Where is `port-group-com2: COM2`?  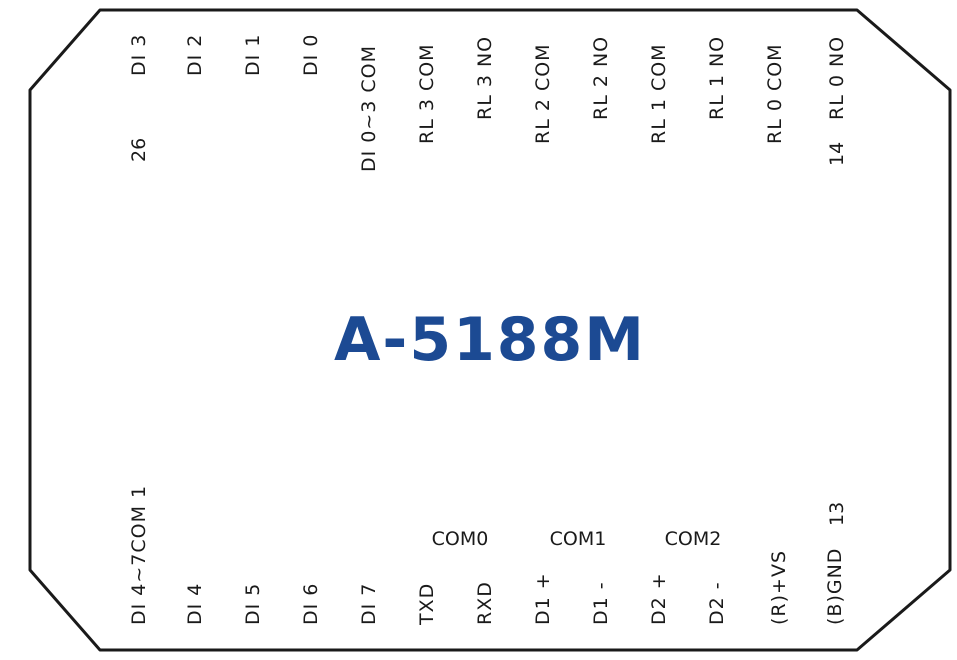
port-group-com2: COM2 is located at coordinates (693, 539).